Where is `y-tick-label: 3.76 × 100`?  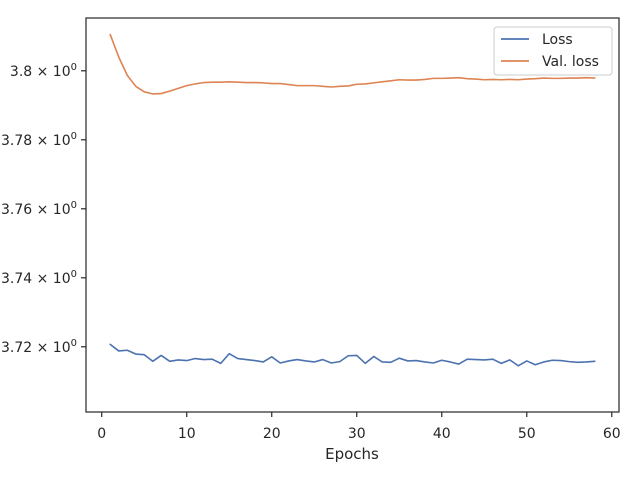 y-tick-label: 3.76 × 100 is located at coordinates (39, 209).